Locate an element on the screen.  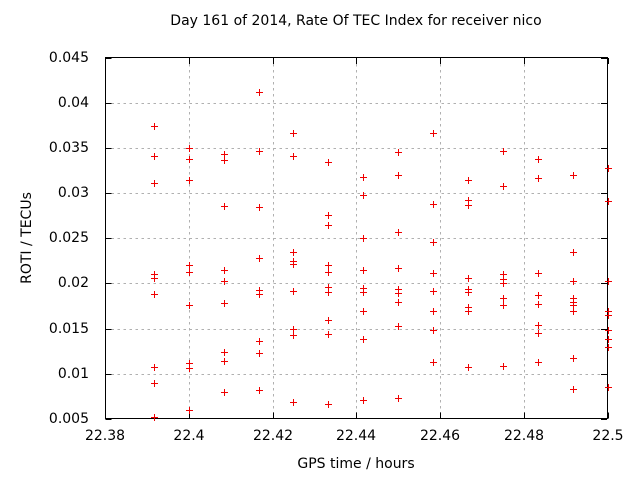
x-tick-label: 22.4 is located at coordinates (189, 436).